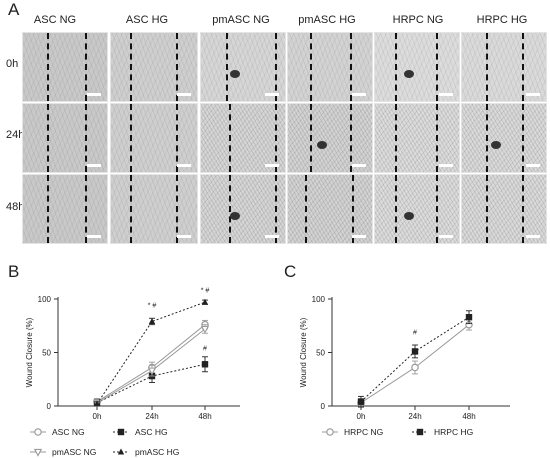 The height and width of the screenshot is (458, 550). What do you see at coordinates (151, 353) in the screenshot?
I see `series-line` at bounding box center [151, 353].